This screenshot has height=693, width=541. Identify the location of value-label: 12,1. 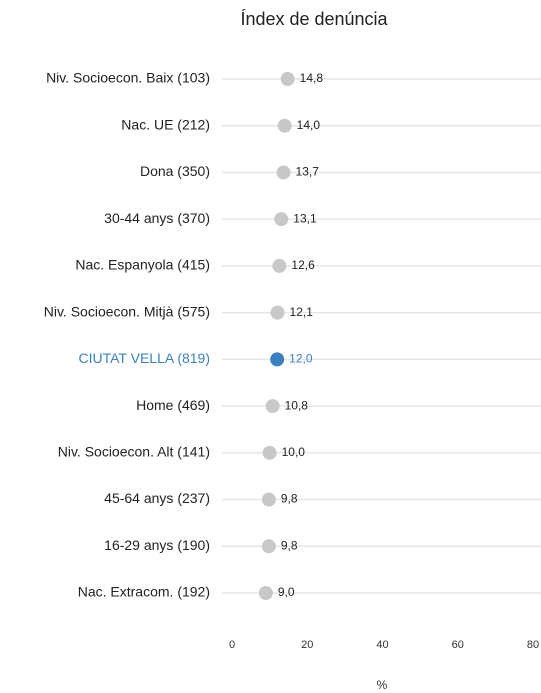
(302, 312).